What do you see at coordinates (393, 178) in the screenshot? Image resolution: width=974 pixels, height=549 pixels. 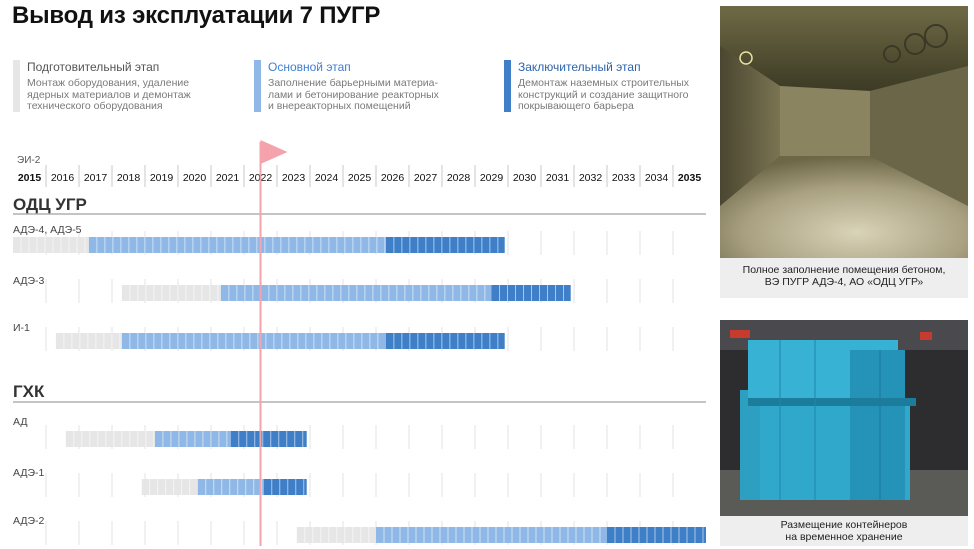 I see `year-tick-label: 2026` at bounding box center [393, 178].